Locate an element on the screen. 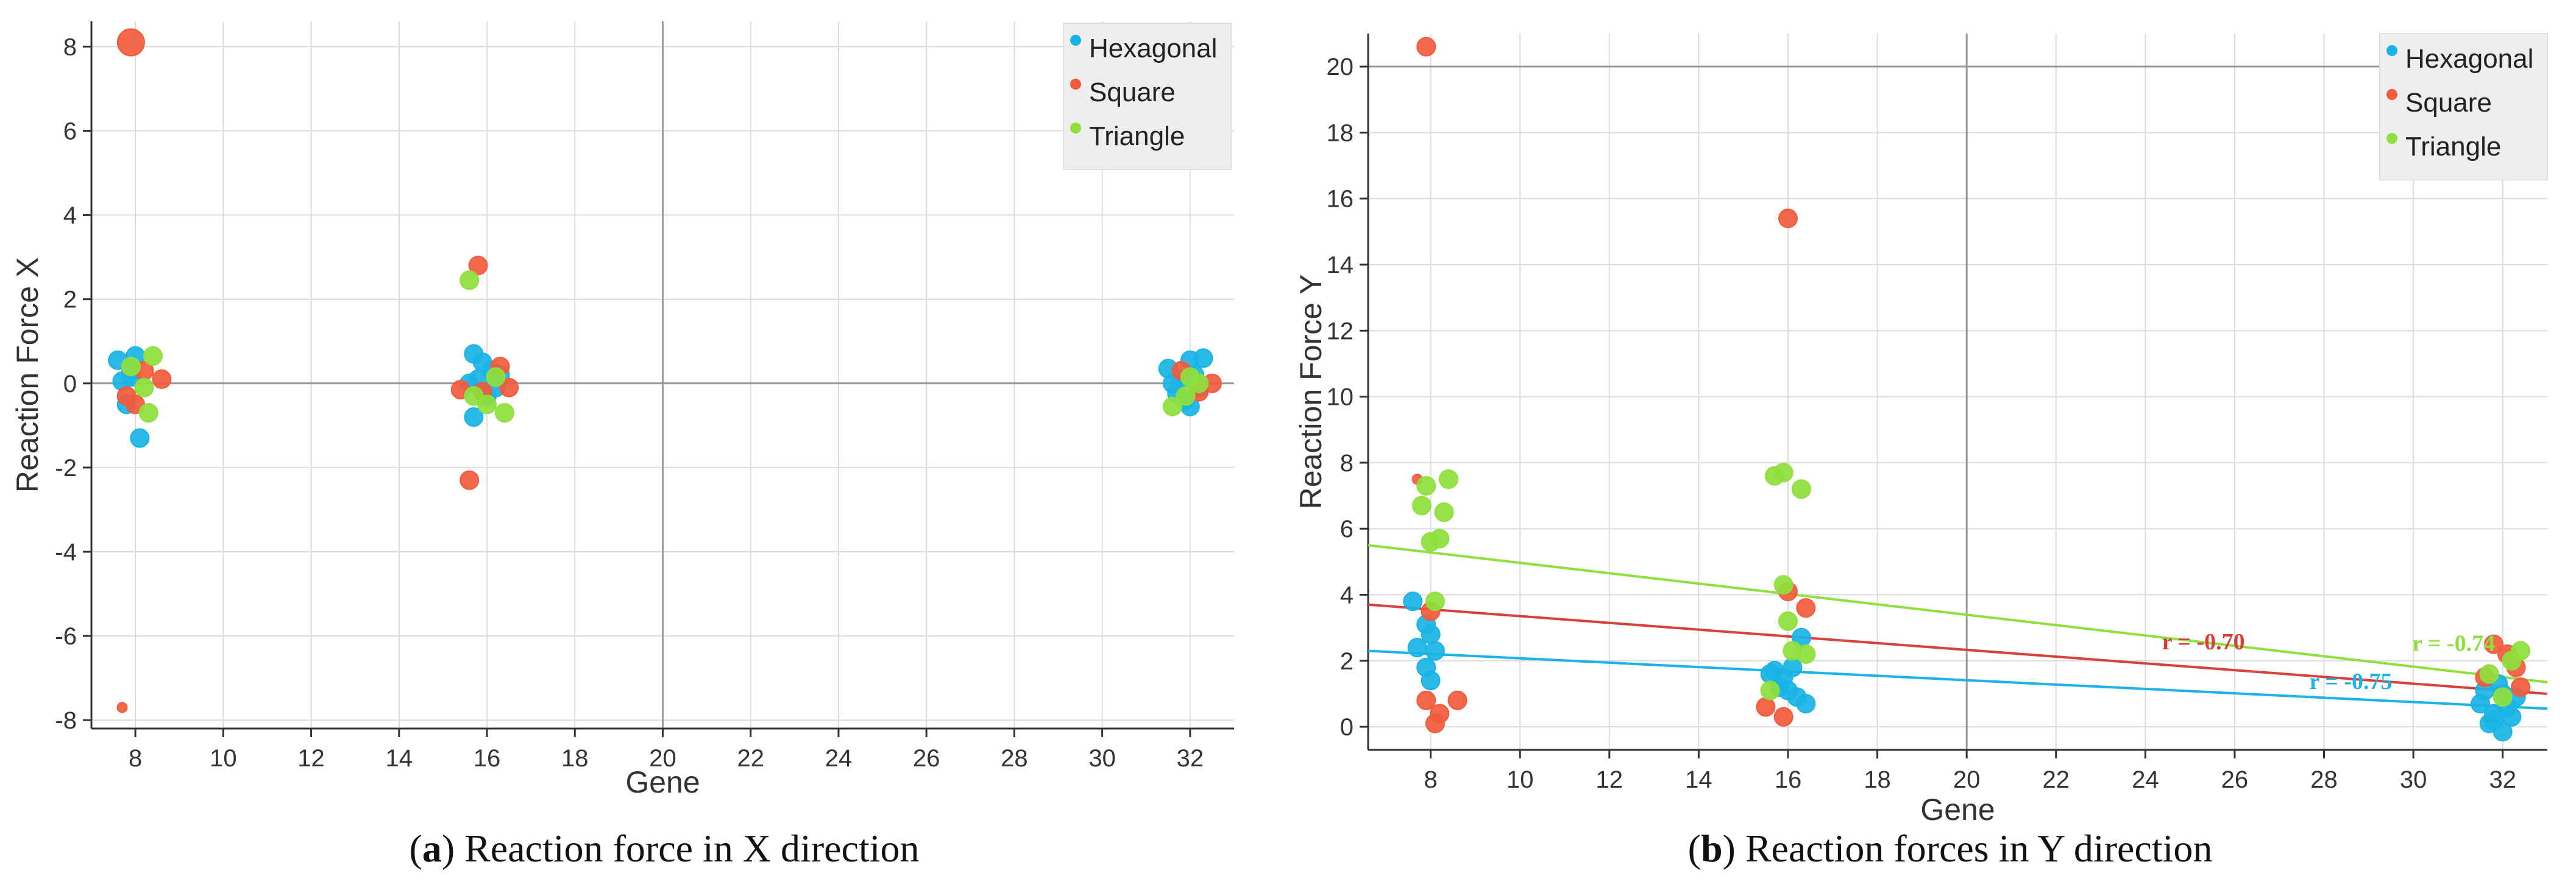 This screenshot has width=2576, height=895. trendline-triangle is located at coordinates (1958, 613).